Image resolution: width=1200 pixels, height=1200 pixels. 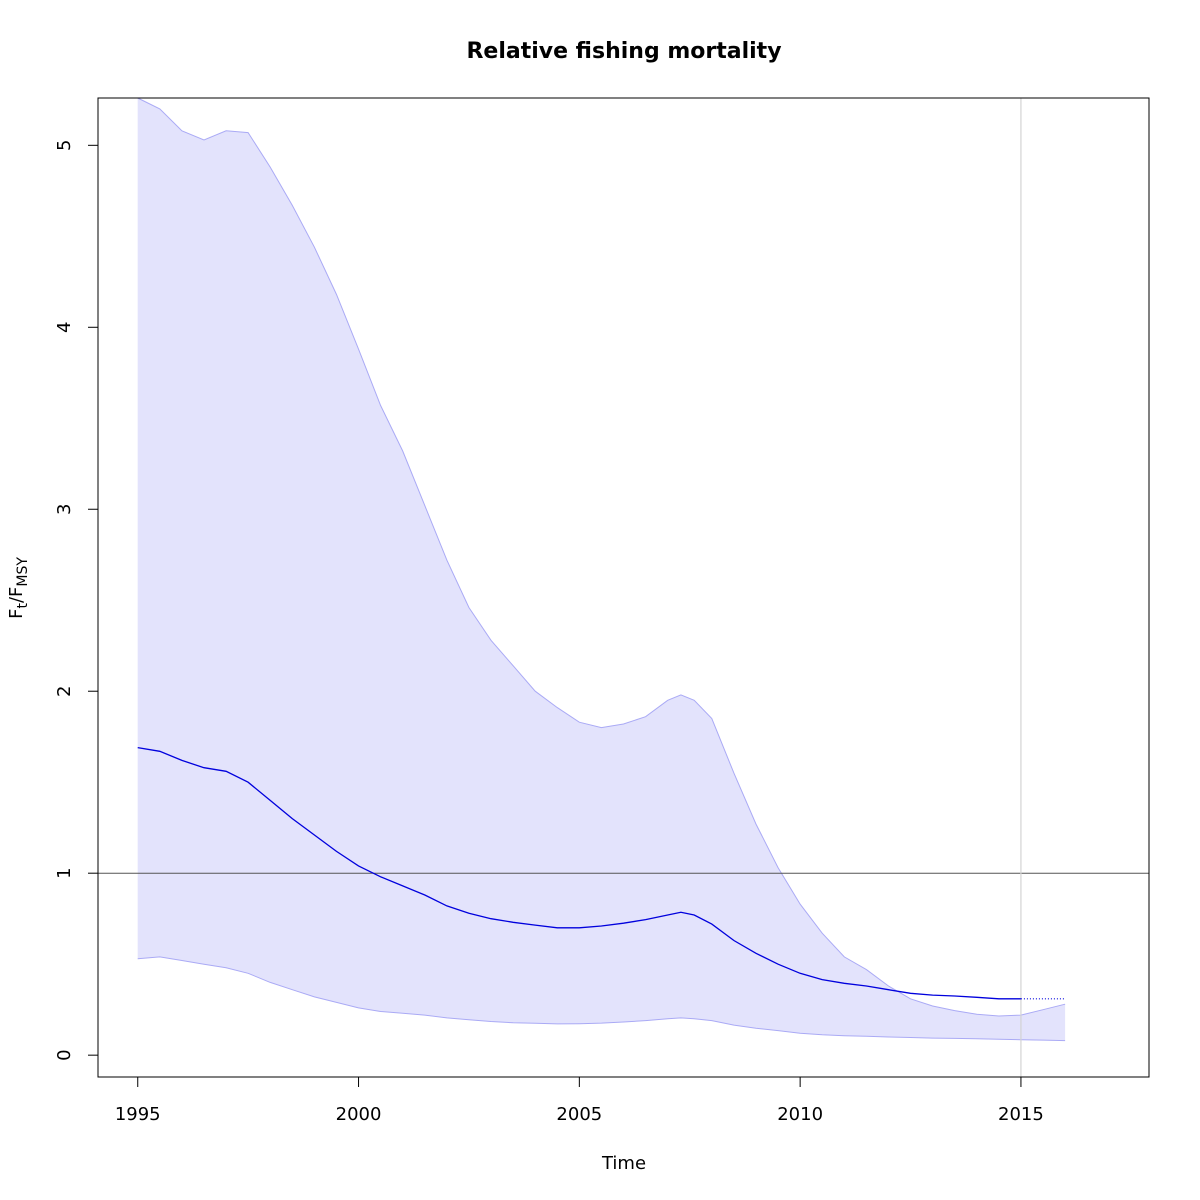 What do you see at coordinates (16, 599) in the screenshot?
I see `y-axis-label-slash: /` at bounding box center [16, 599].